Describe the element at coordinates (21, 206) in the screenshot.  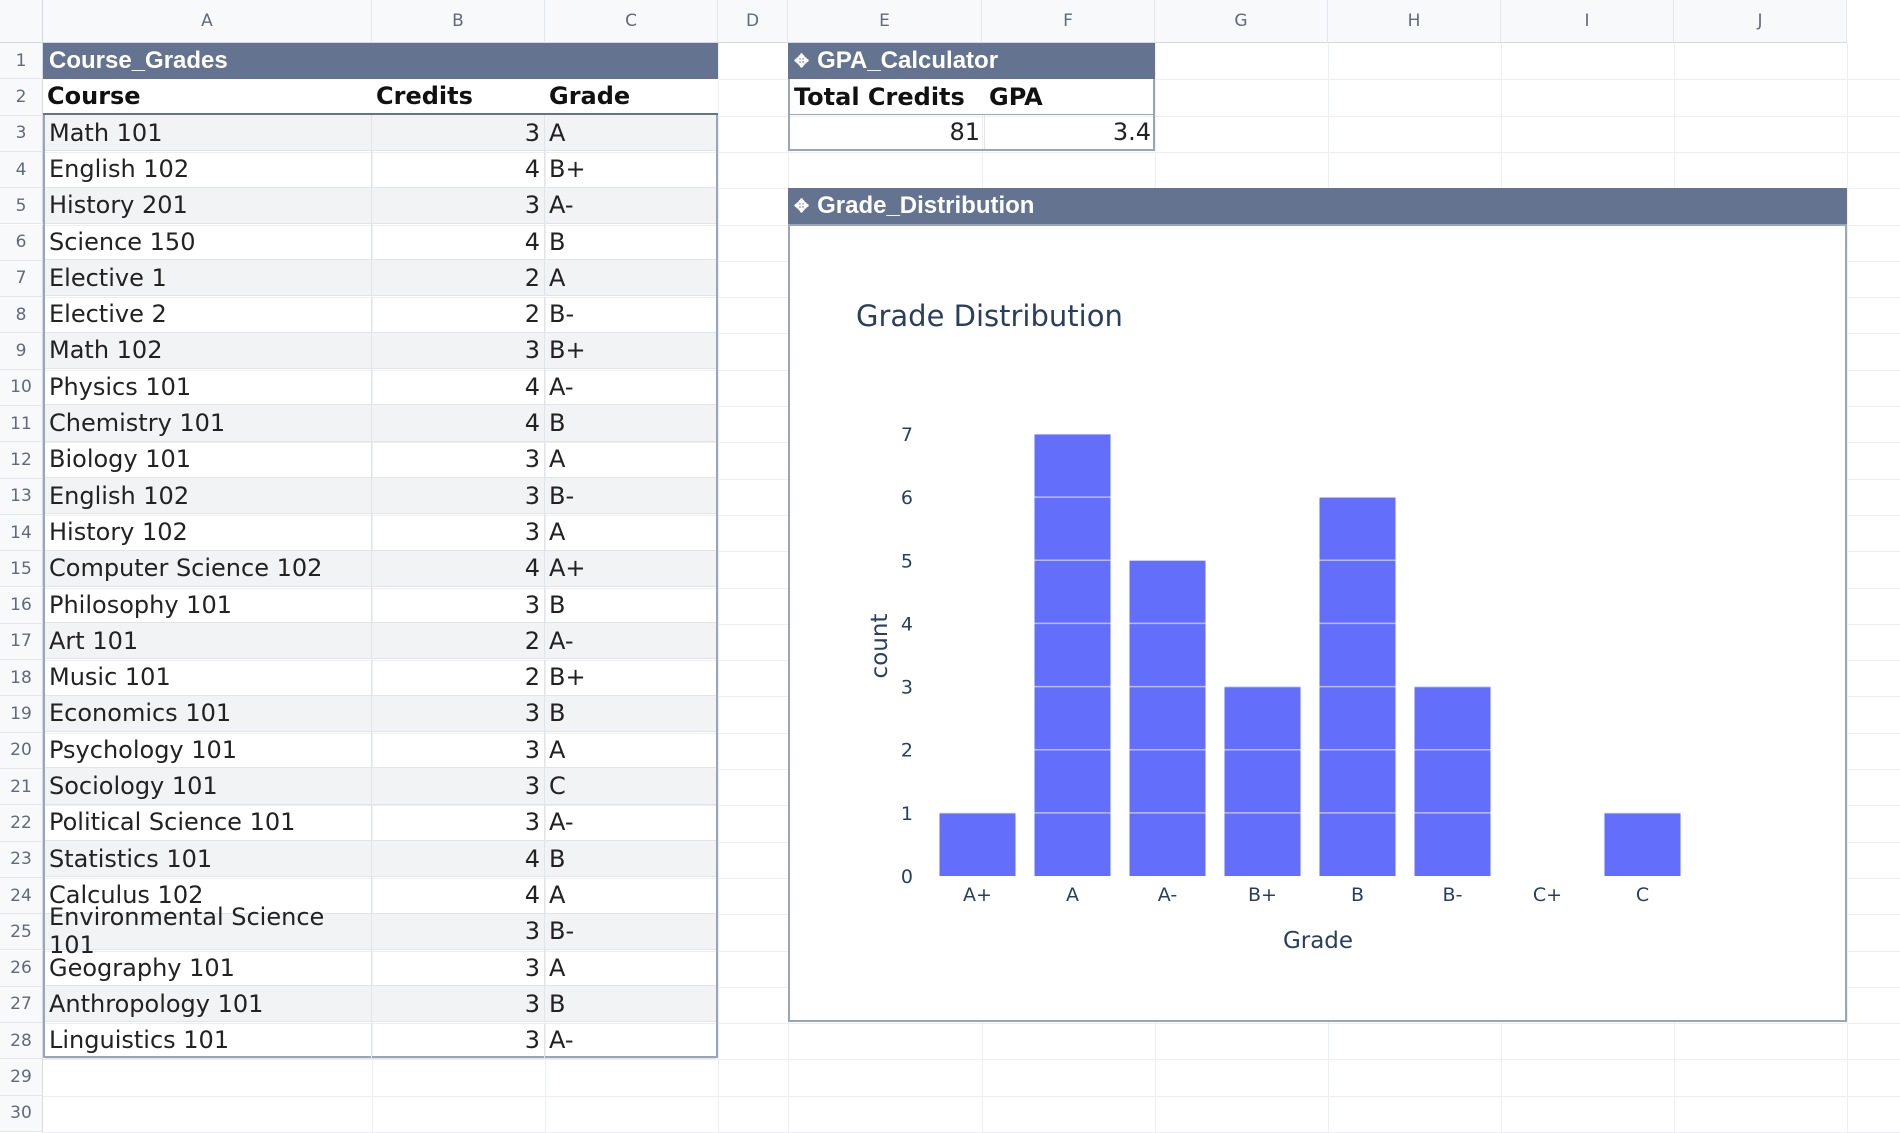
I see `row-header-5: 5` at that location.